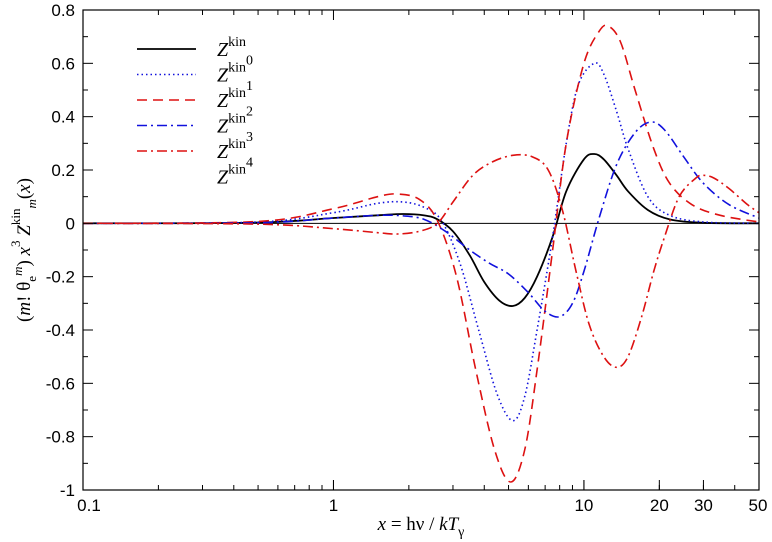 This screenshot has width=772, height=542. Describe the element at coordinates (63, 170) in the screenshot. I see `y-tick-label-6: 0.2` at that location.